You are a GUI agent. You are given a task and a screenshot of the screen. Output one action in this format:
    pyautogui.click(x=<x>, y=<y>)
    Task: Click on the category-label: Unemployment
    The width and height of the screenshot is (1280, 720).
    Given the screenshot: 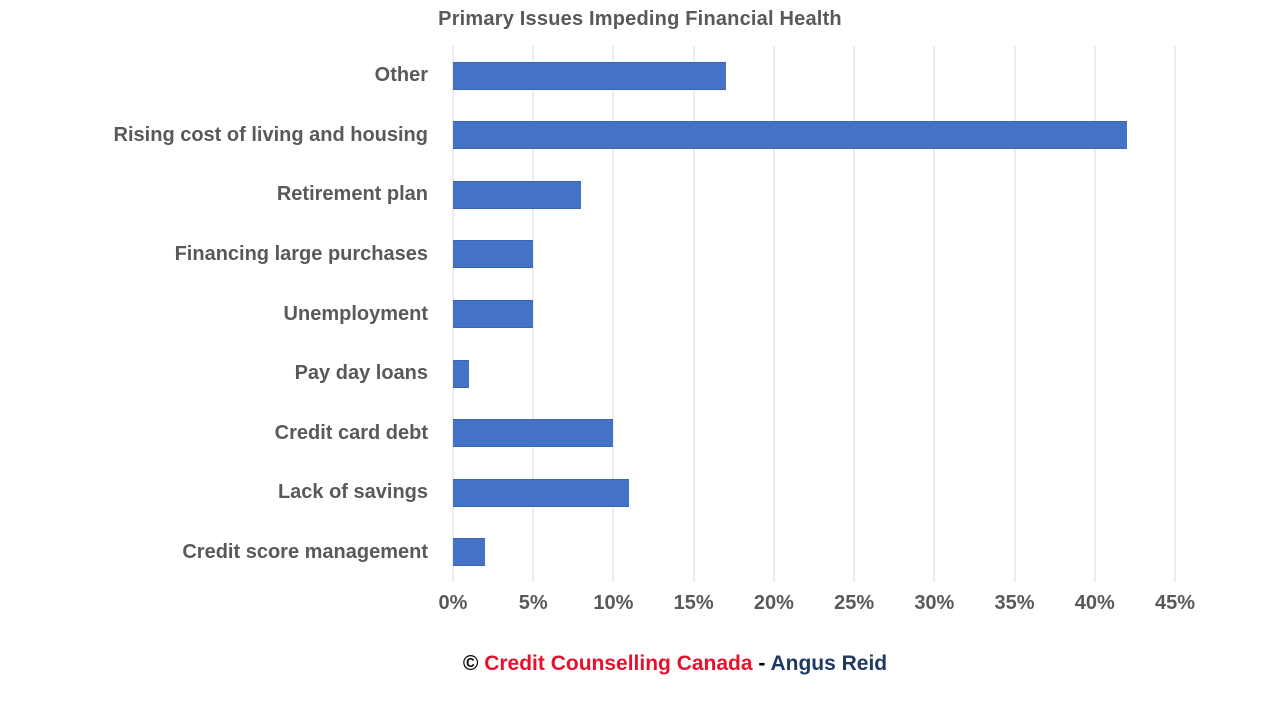 What is the action you would take?
    pyautogui.click(x=355, y=313)
    